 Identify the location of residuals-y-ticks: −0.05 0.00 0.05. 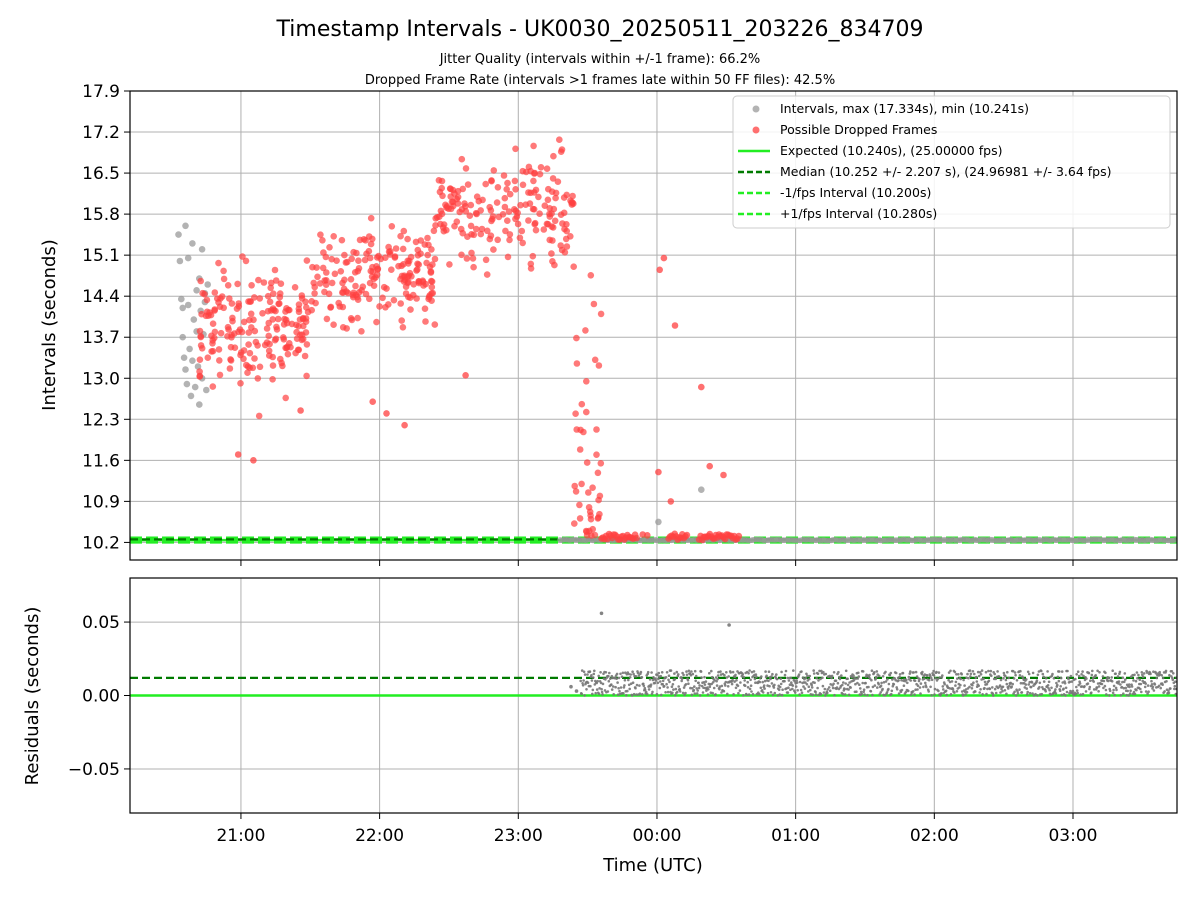
(99, 696).